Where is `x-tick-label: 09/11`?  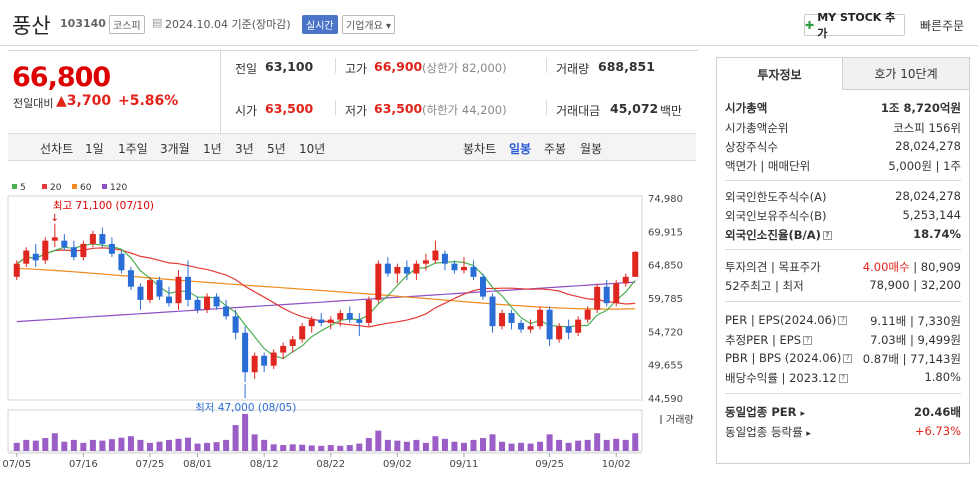
x-tick-label: 09/11 is located at coordinates (464, 464).